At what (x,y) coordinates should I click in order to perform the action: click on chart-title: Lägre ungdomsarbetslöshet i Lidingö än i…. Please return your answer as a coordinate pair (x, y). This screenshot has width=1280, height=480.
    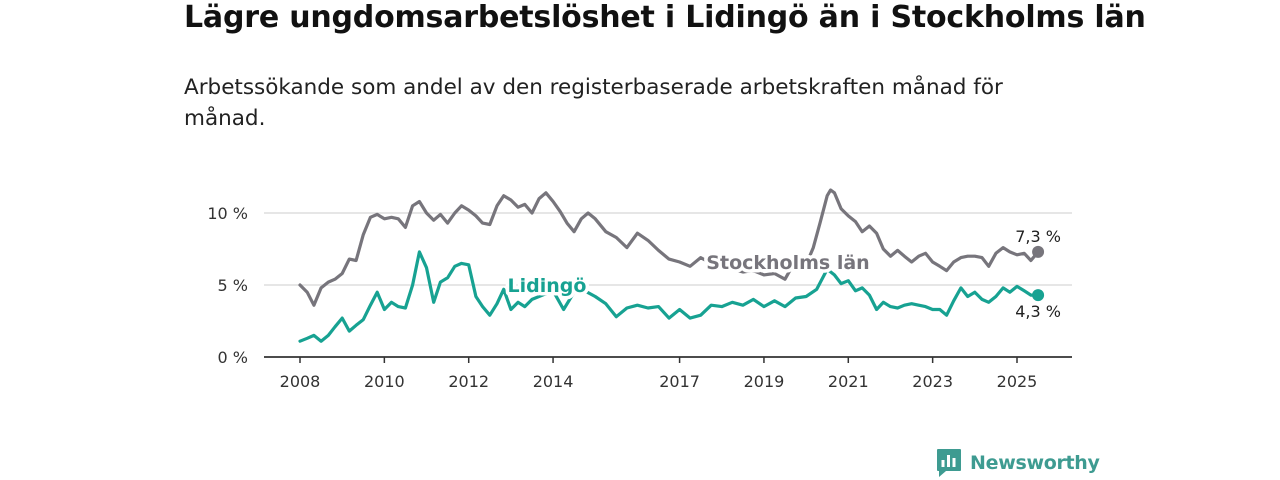
    Looking at the image, I should click on (665, 17).